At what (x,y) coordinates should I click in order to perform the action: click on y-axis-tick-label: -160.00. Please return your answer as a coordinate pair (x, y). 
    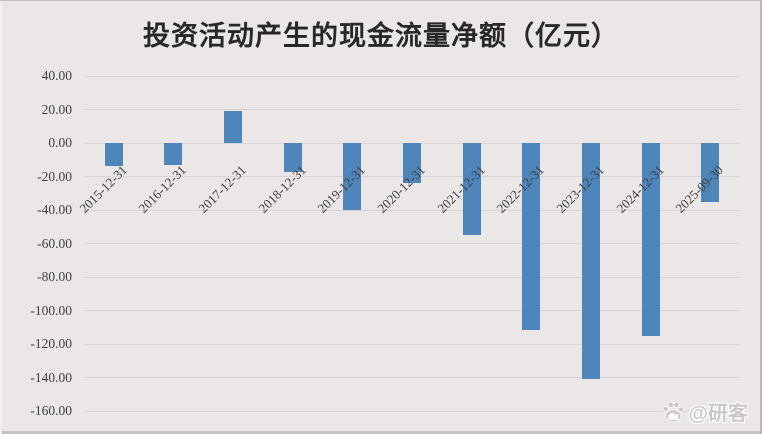
    Looking at the image, I should click on (51, 410).